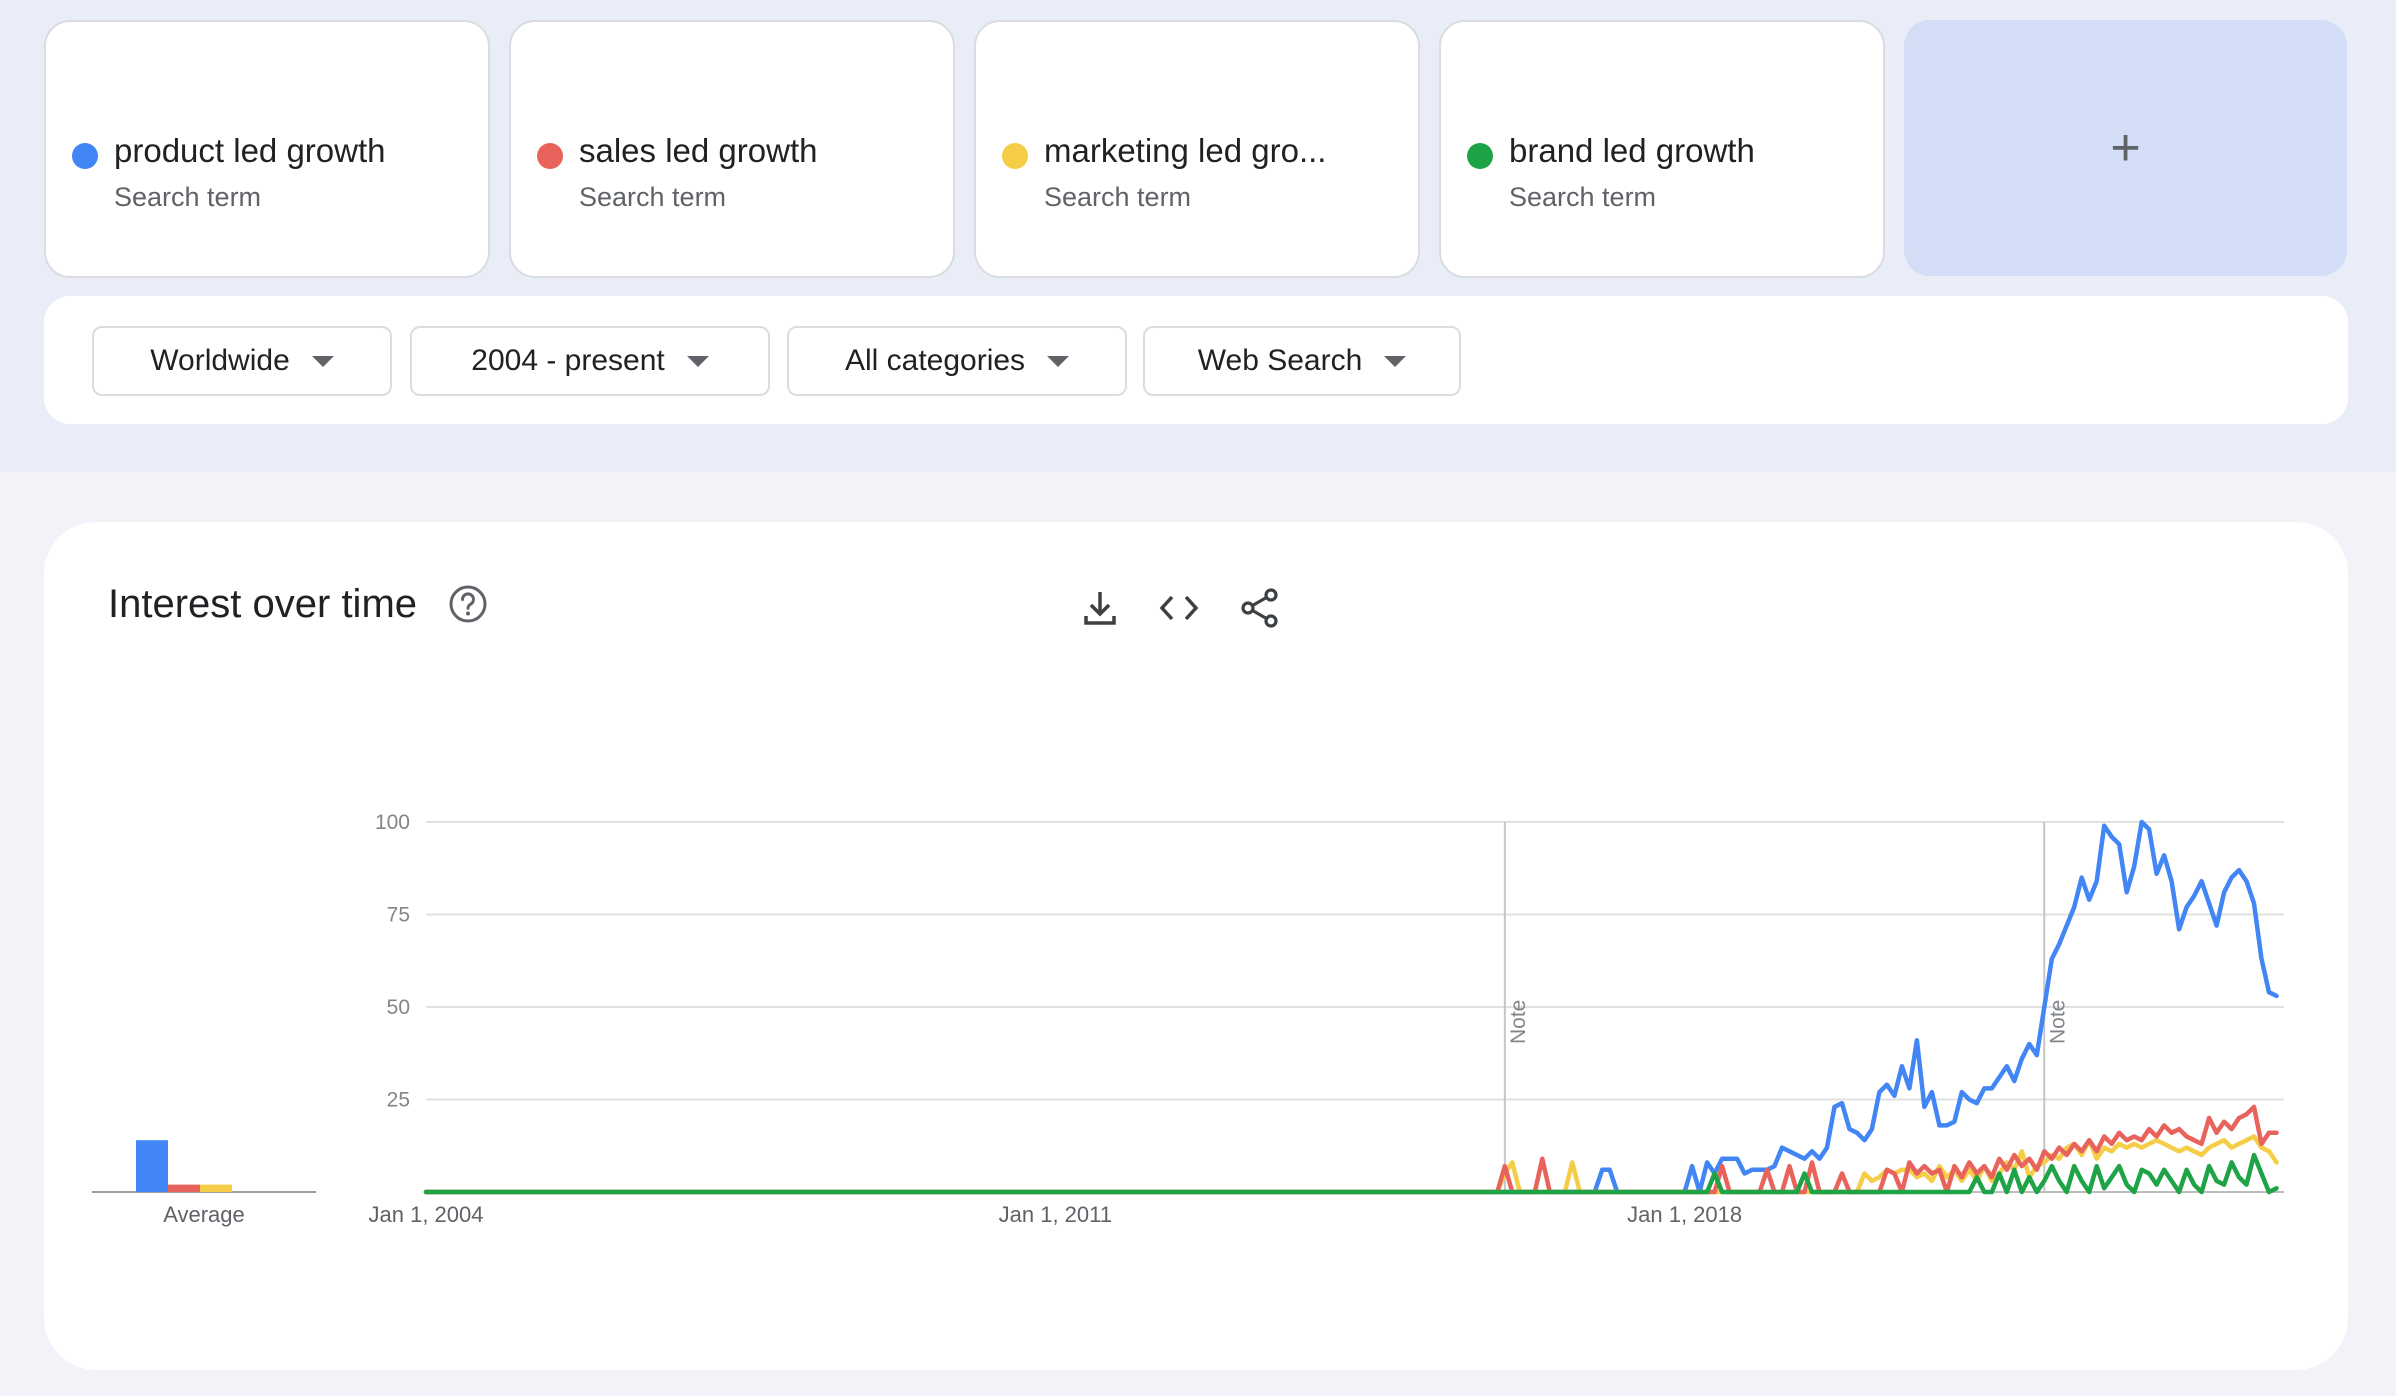  I want to click on share-icon, so click(1260, 608).